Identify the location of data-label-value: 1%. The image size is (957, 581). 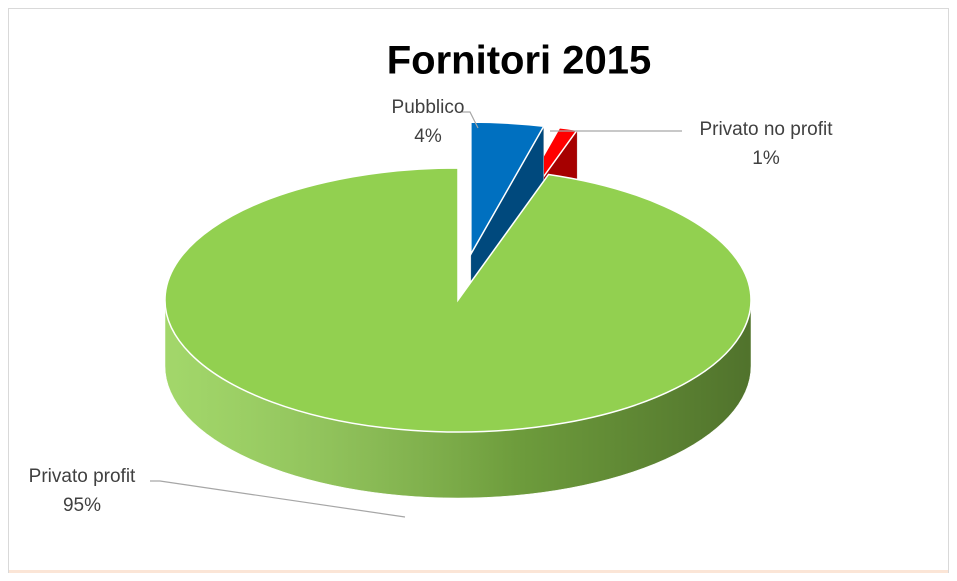
(766, 158).